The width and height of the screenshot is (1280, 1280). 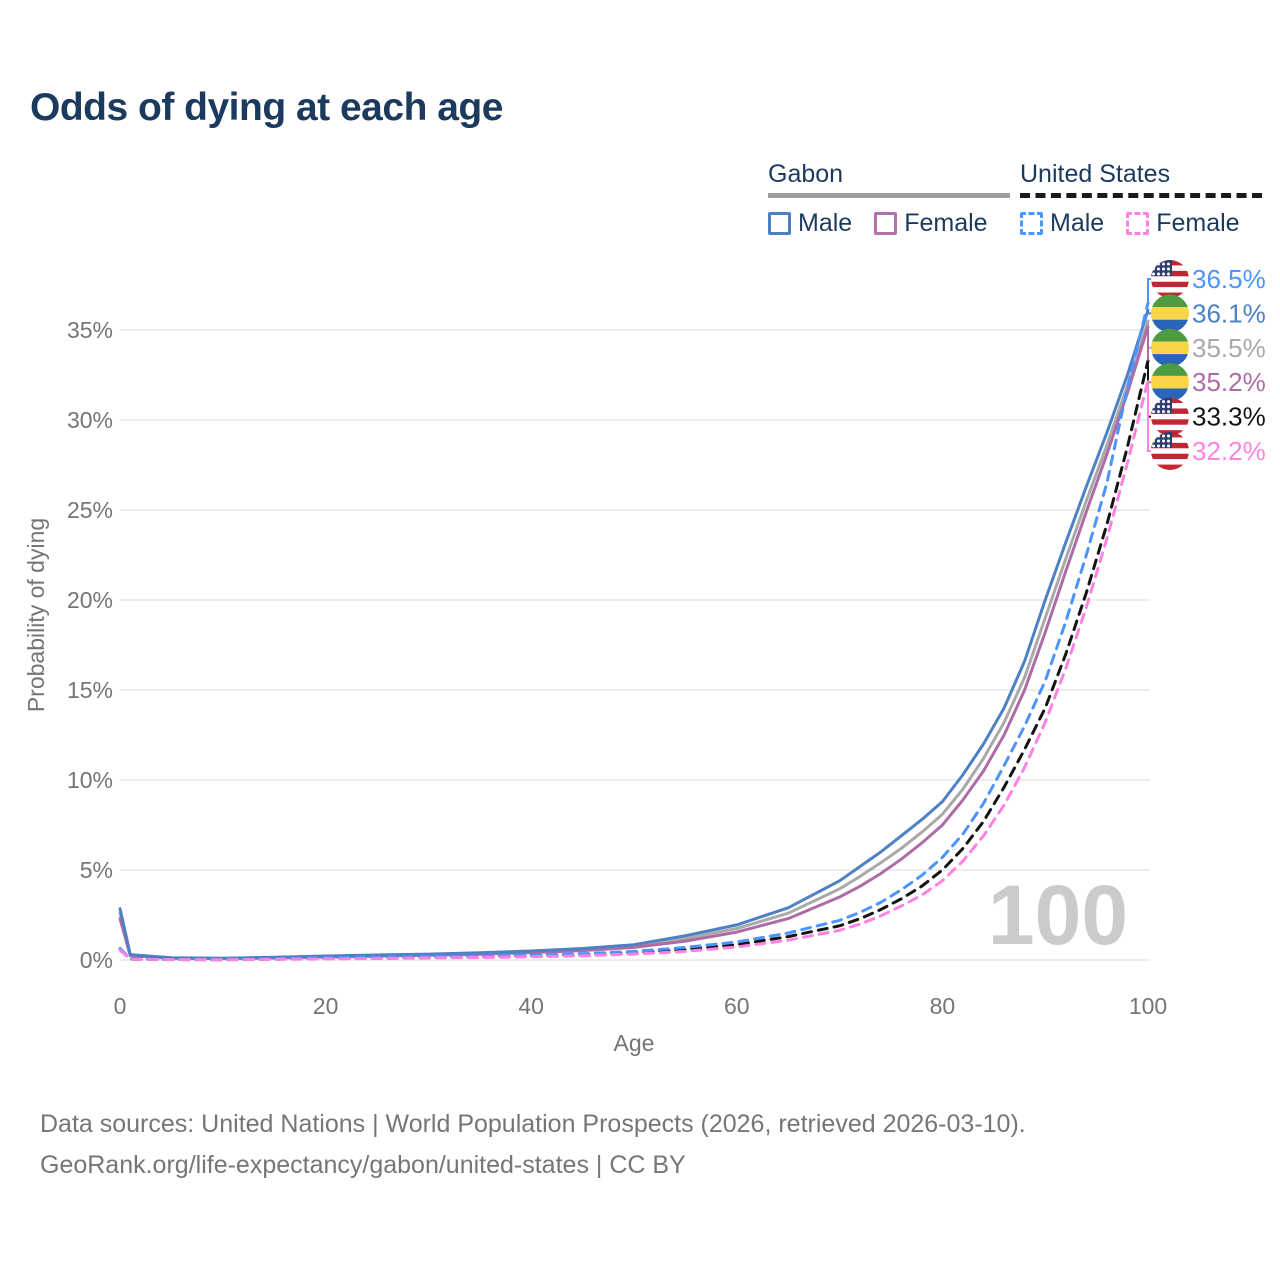 I want to click on legend-item-gabon-female: Female, so click(x=931, y=223).